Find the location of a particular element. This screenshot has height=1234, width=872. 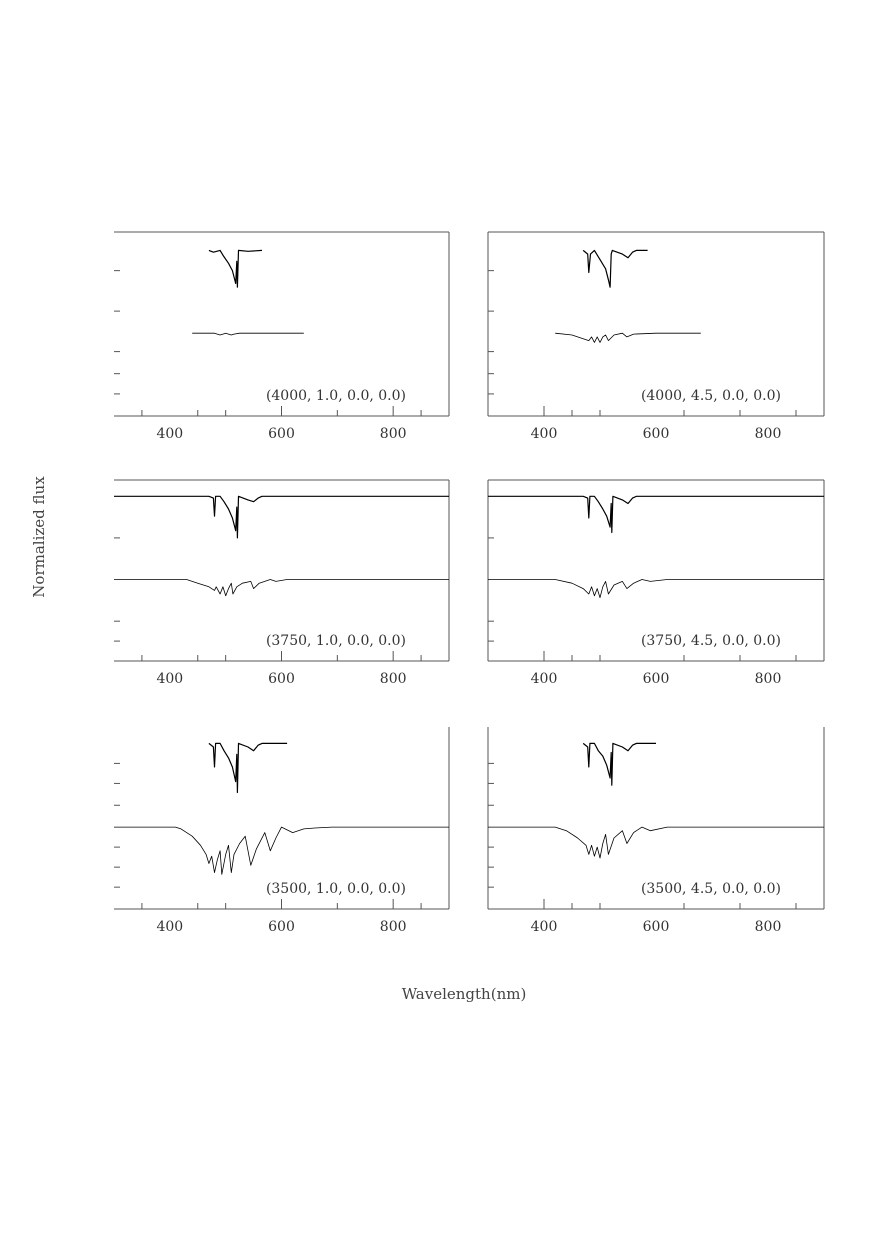

panel-parameter-label: (3500, 1.0, 0.0, 0.0) is located at coordinates (336, 889).